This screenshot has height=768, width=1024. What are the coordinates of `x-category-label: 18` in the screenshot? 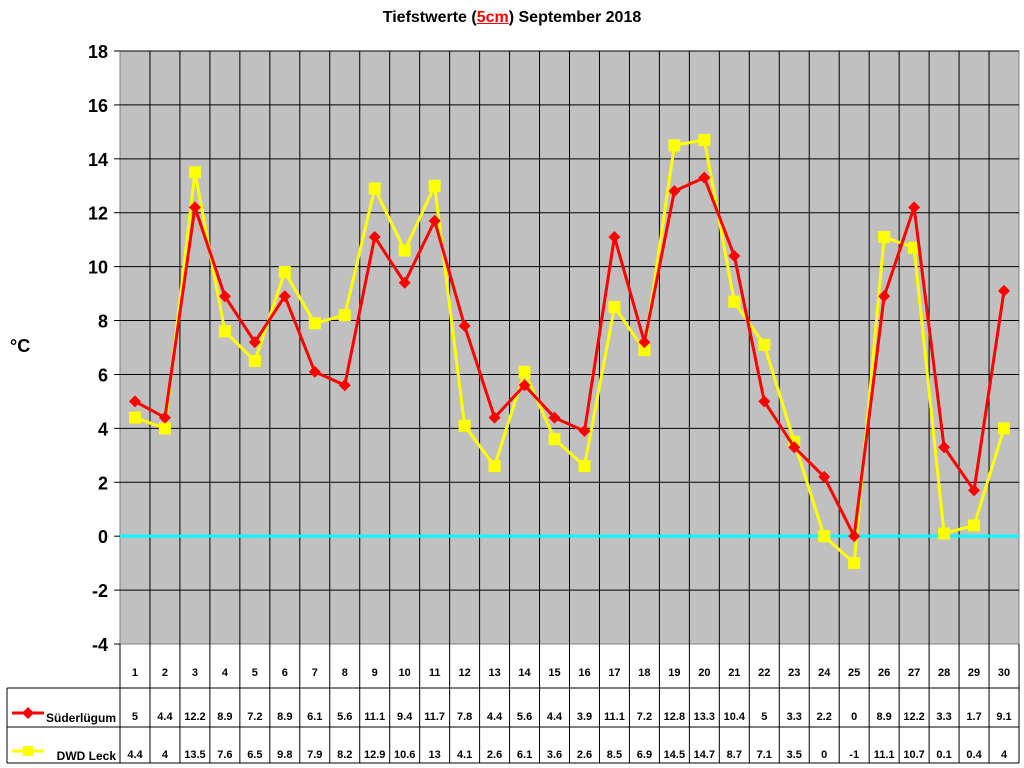 It's located at (644, 673).